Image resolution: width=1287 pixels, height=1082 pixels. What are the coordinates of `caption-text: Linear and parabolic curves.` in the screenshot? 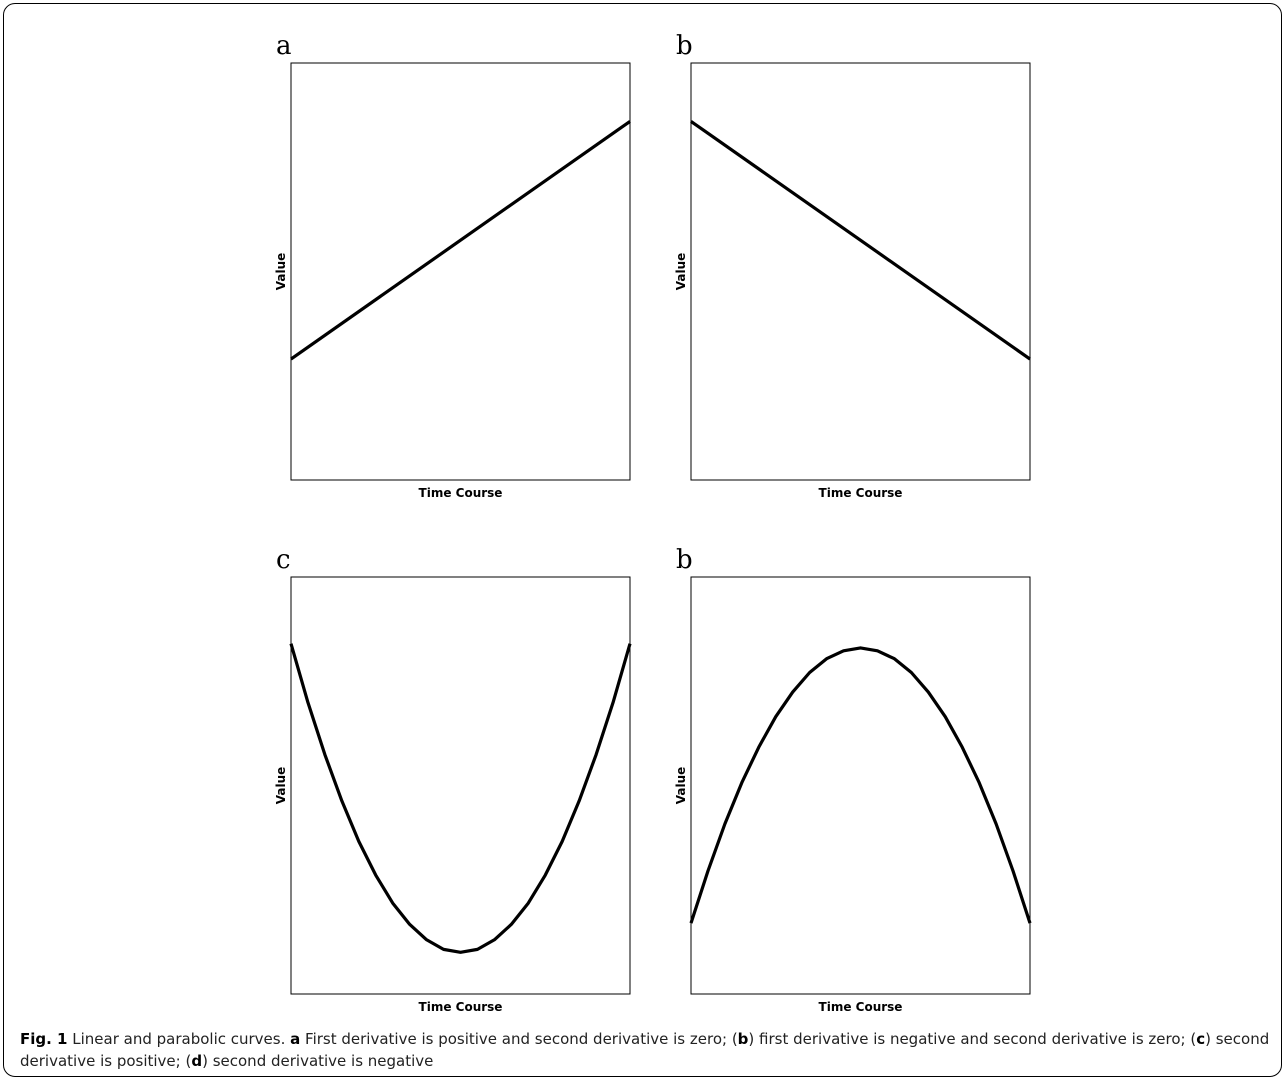 It's located at (179, 1039).